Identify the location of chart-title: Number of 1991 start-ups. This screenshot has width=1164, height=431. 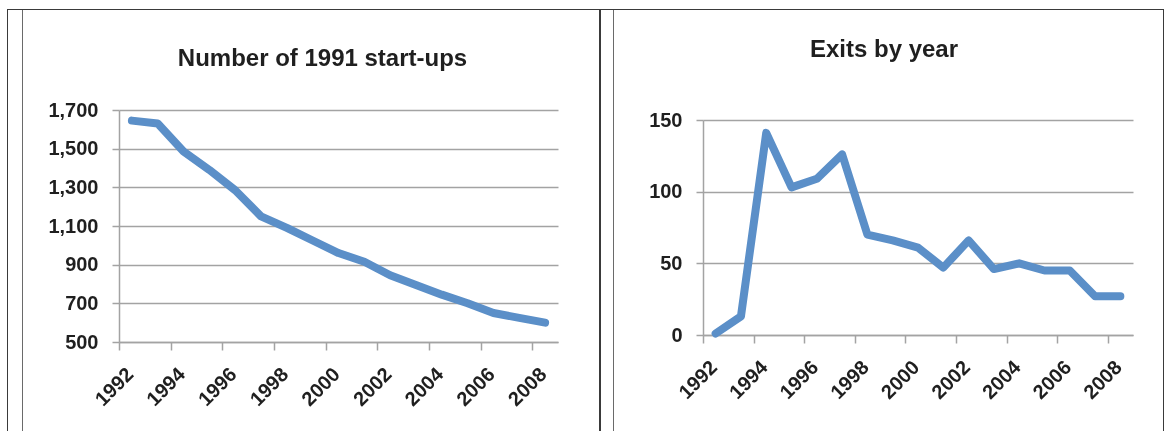
(322, 57).